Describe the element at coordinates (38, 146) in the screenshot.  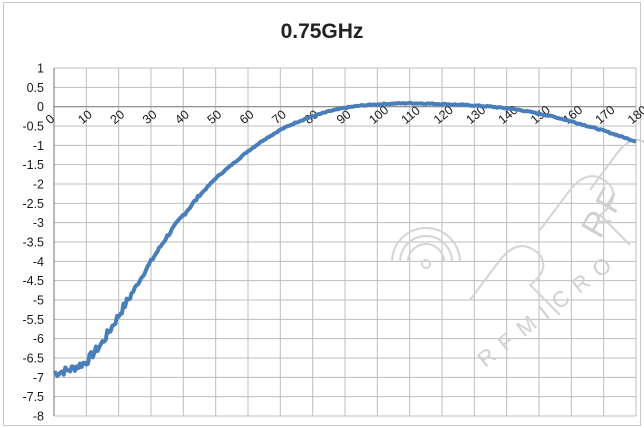
I see `y-tick-label: -1` at that location.